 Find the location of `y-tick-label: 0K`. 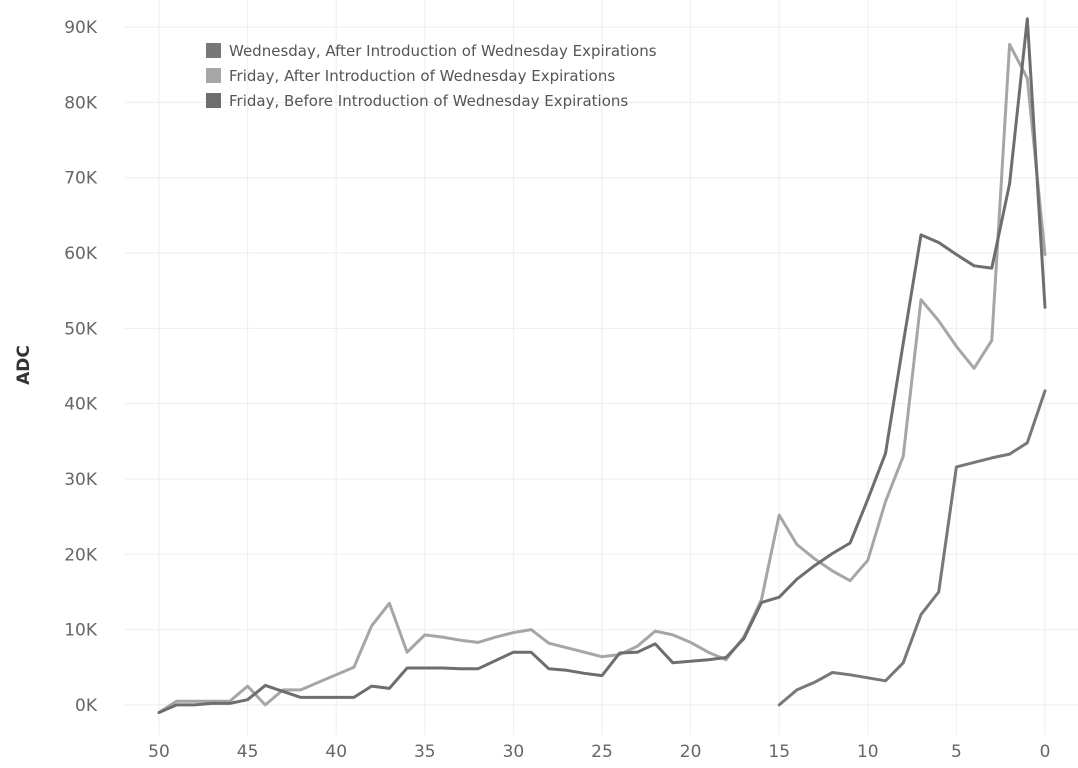

y-tick-label: 0K is located at coordinates (86, 706).